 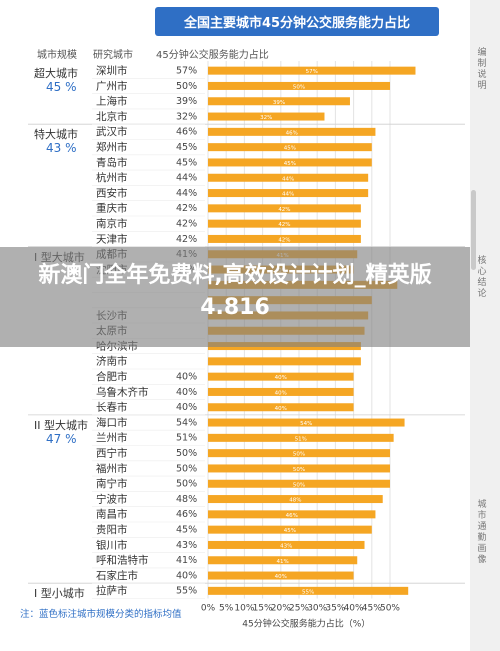 What do you see at coordinates (354, 609) in the screenshot?
I see `x-tick-label: 40%` at bounding box center [354, 609].